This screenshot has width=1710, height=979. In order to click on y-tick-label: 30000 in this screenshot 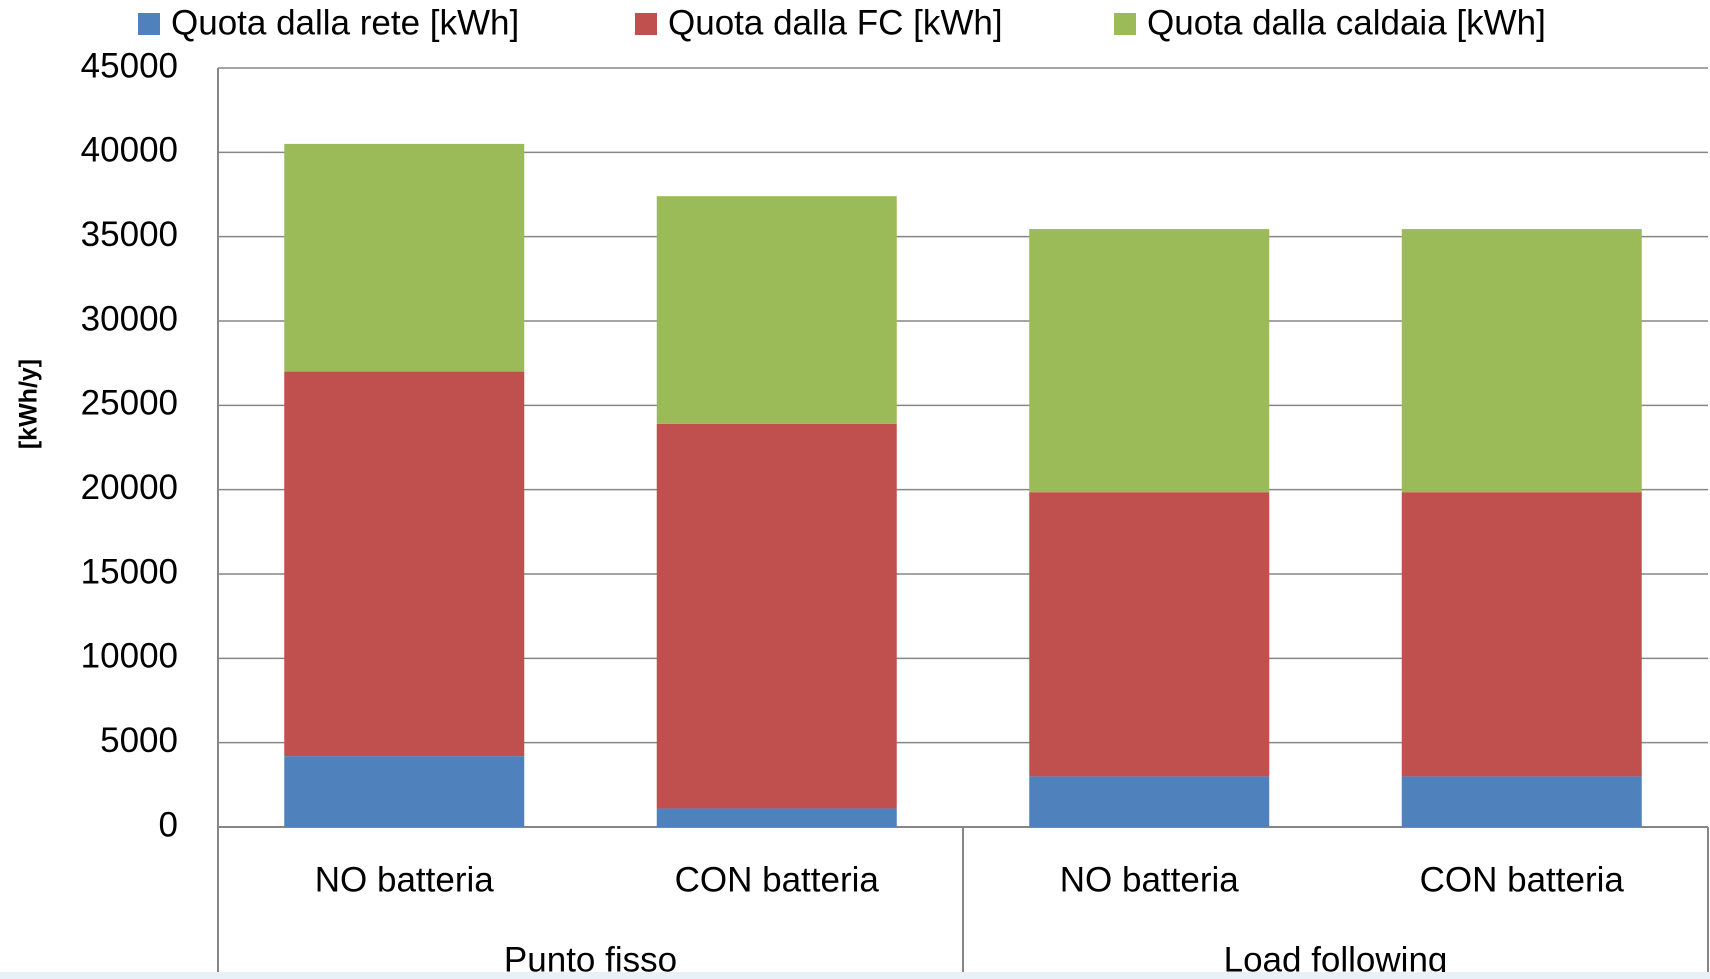, I will do `click(129, 318)`.